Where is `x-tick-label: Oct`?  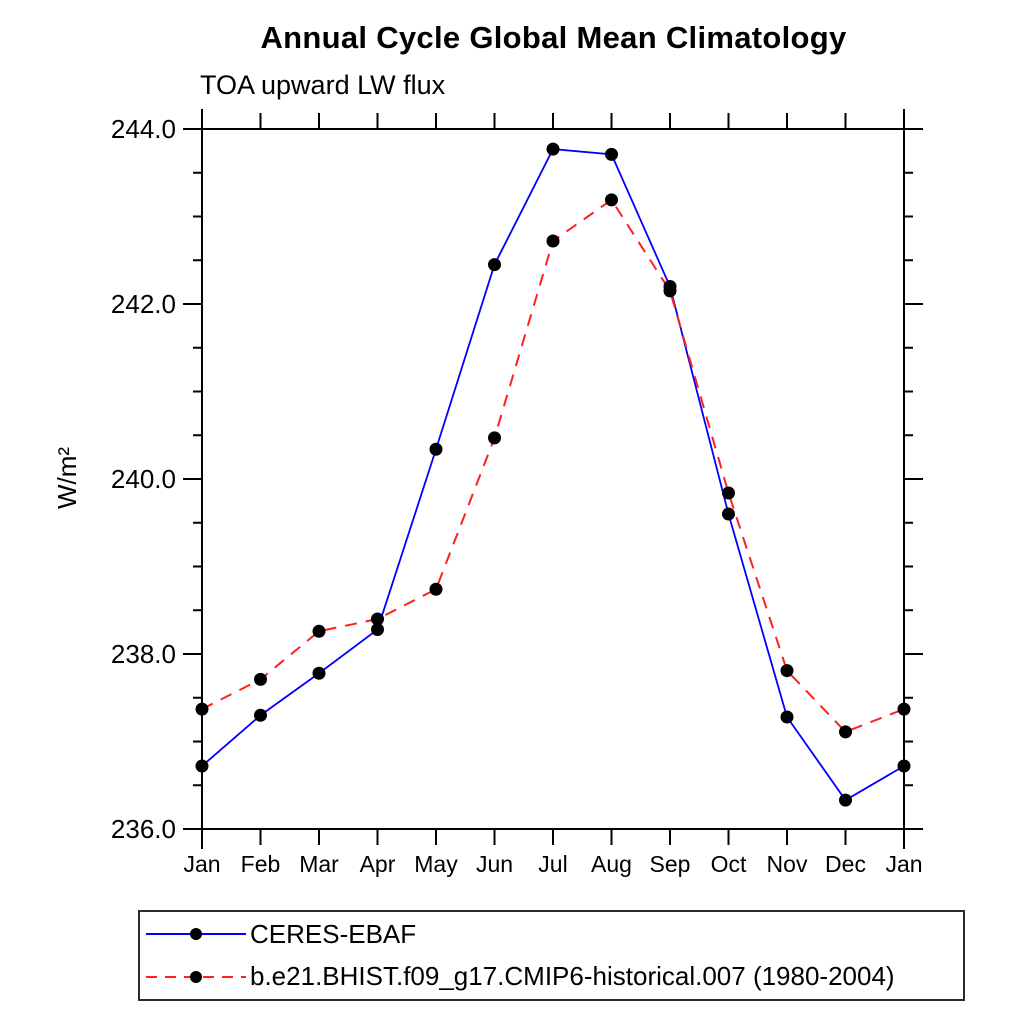
x-tick-label: Oct is located at coordinates (729, 864).